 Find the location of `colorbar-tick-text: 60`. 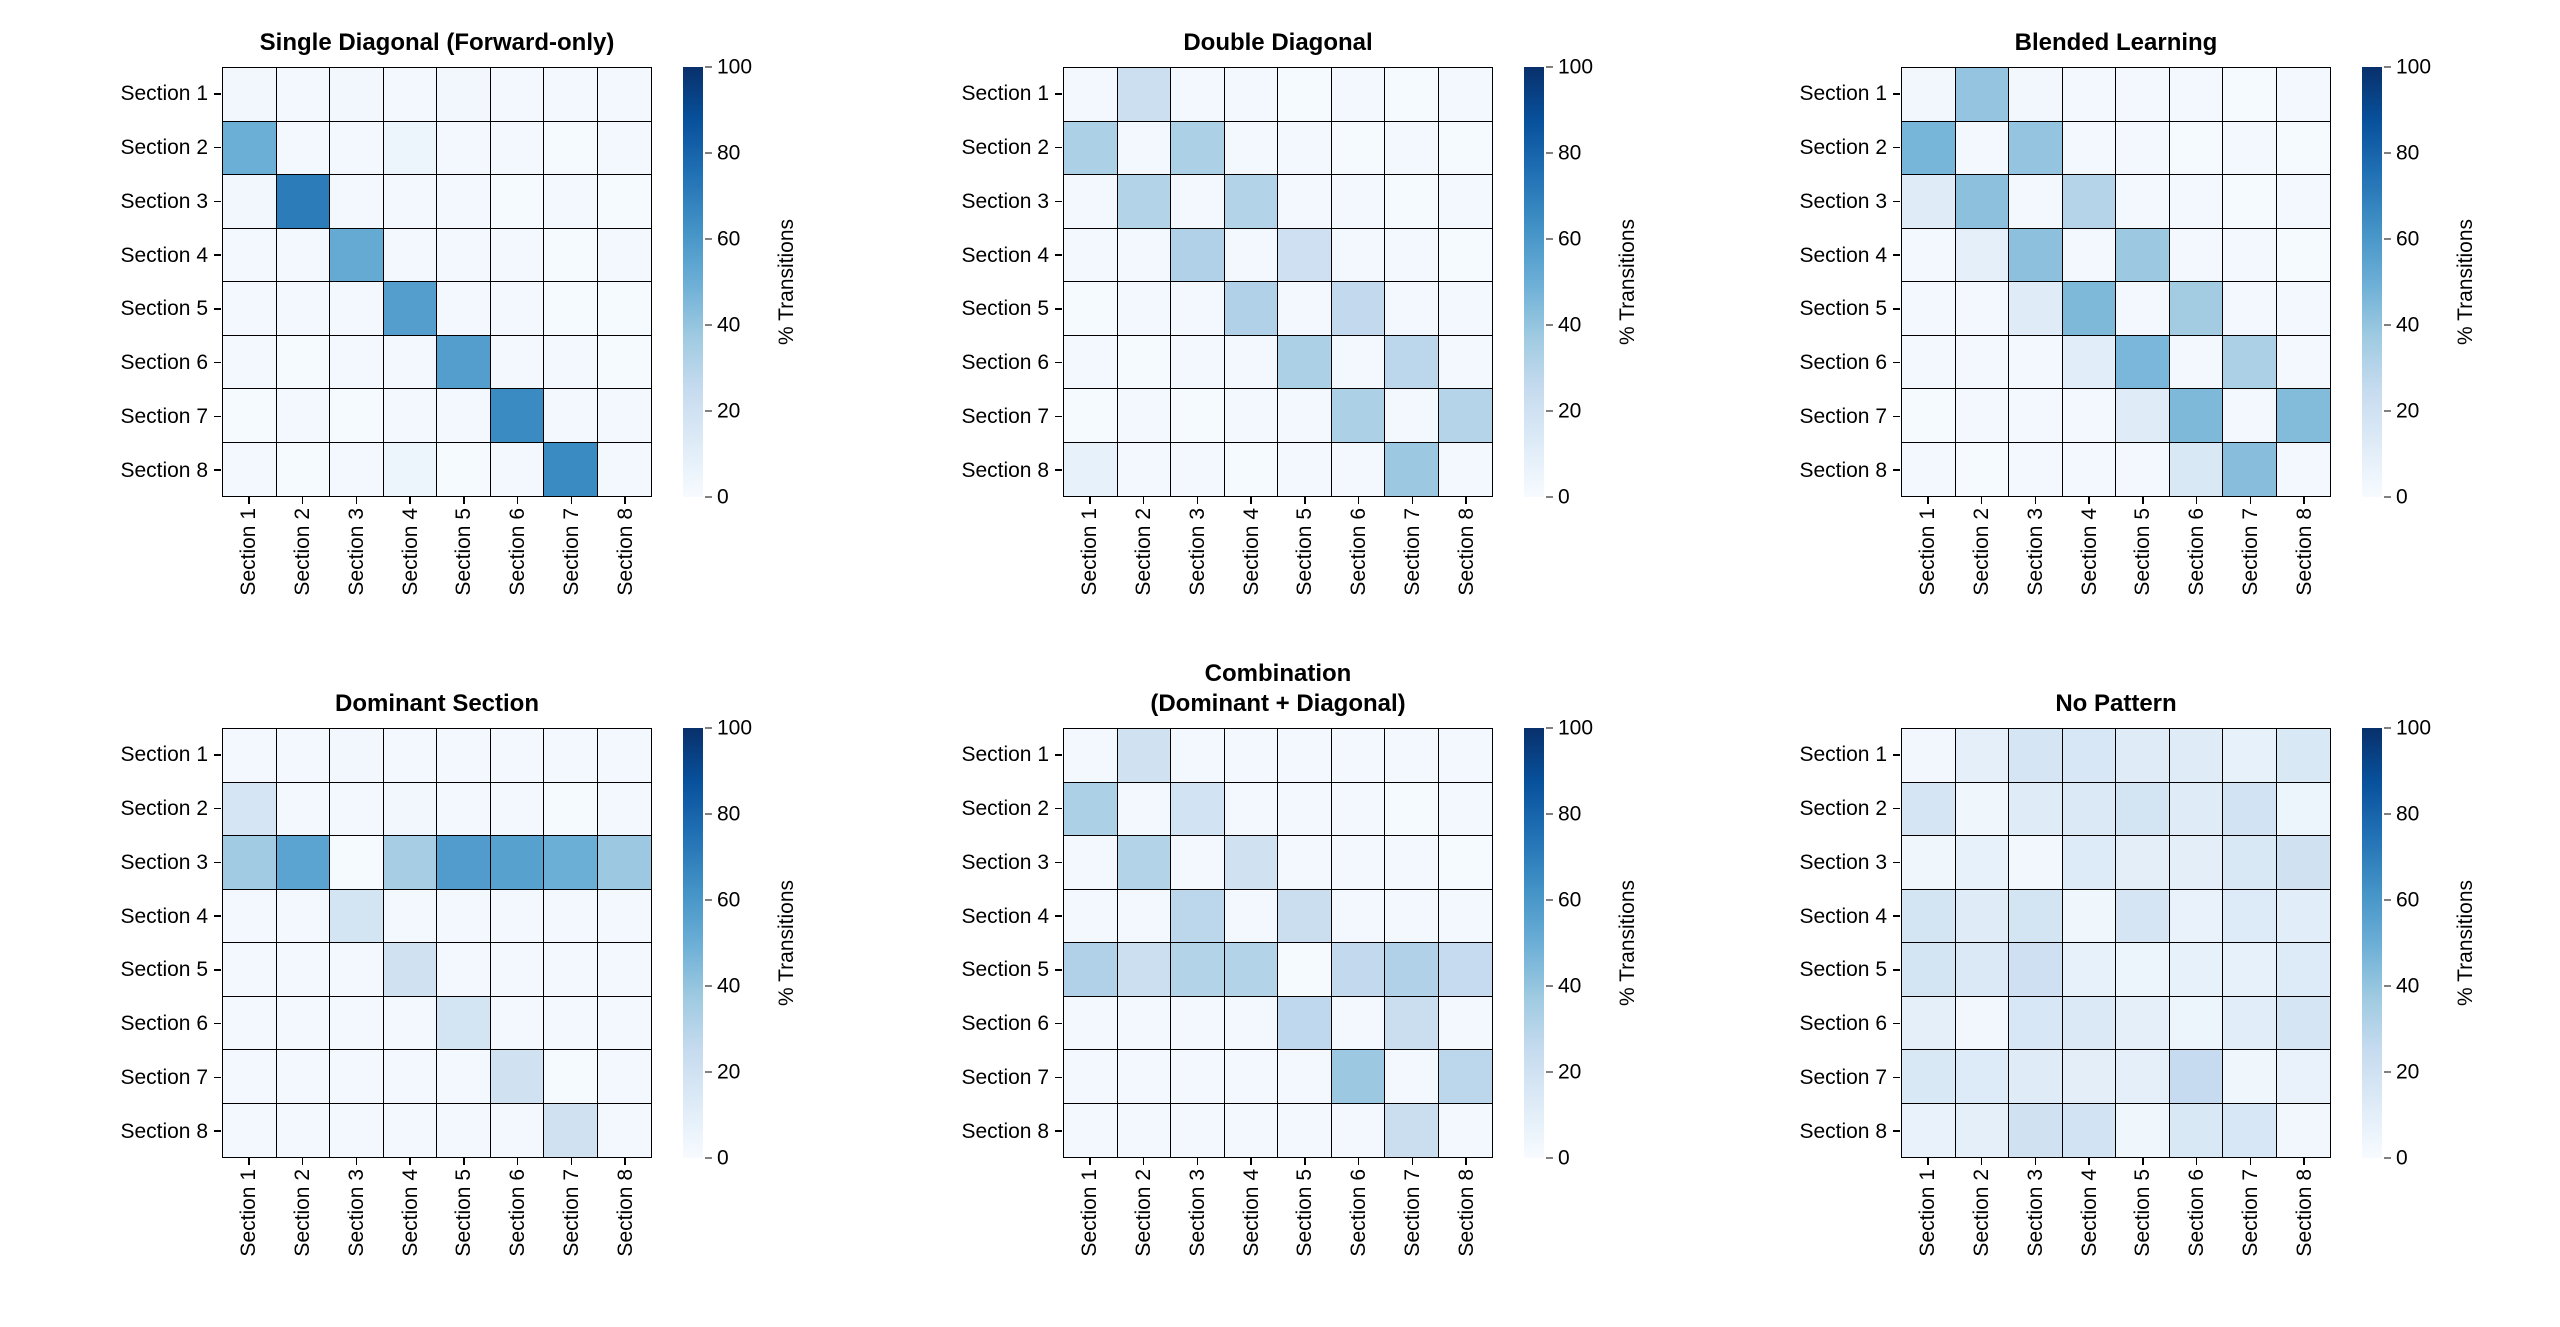

colorbar-tick-text: 60 is located at coordinates (729, 239).